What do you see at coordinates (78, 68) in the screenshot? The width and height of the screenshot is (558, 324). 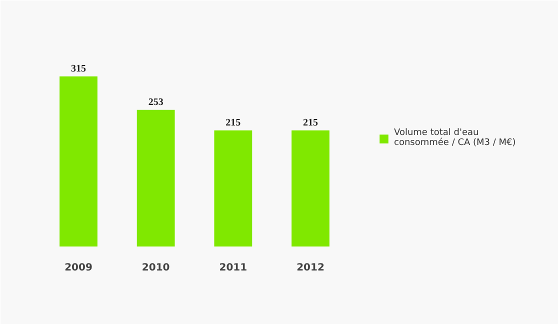 I see `data-label: 315` at bounding box center [78, 68].